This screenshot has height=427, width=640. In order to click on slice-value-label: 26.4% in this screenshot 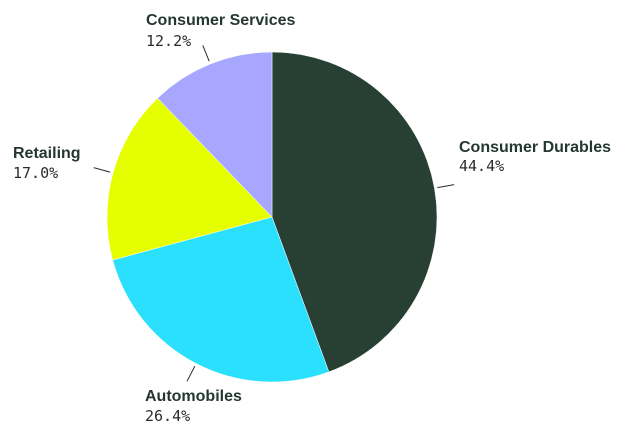, I will do `click(167, 416)`.